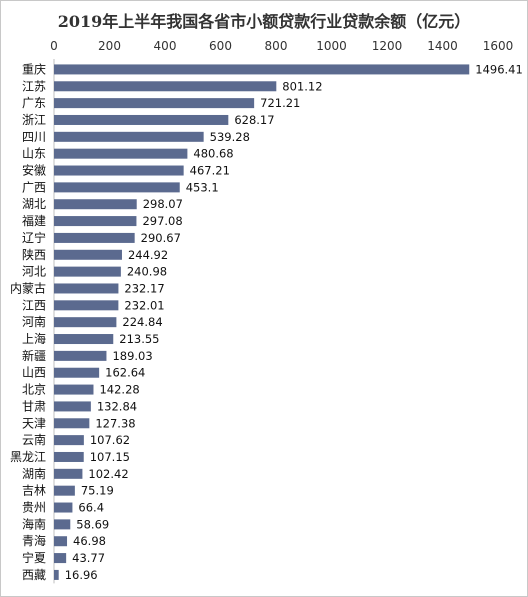  Describe the element at coordinates (147, 272) in the screenshot. I see `data-label: 240.98` at that location.